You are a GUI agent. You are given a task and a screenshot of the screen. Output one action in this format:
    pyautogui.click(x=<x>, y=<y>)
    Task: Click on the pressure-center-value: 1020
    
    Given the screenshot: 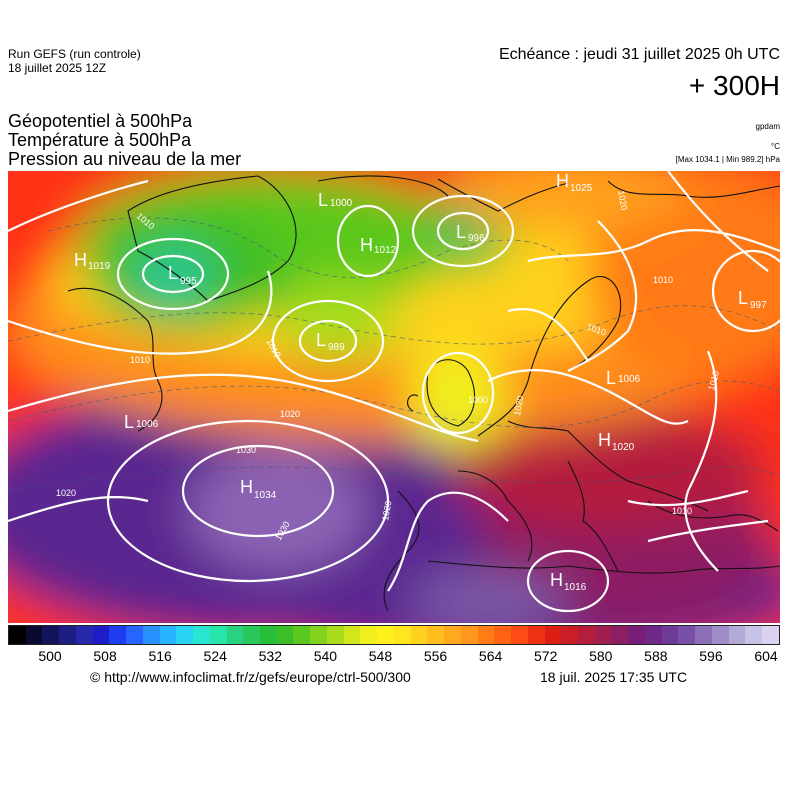 What is the action you would take?
    pyautogui.click(x=623, y=447)
    